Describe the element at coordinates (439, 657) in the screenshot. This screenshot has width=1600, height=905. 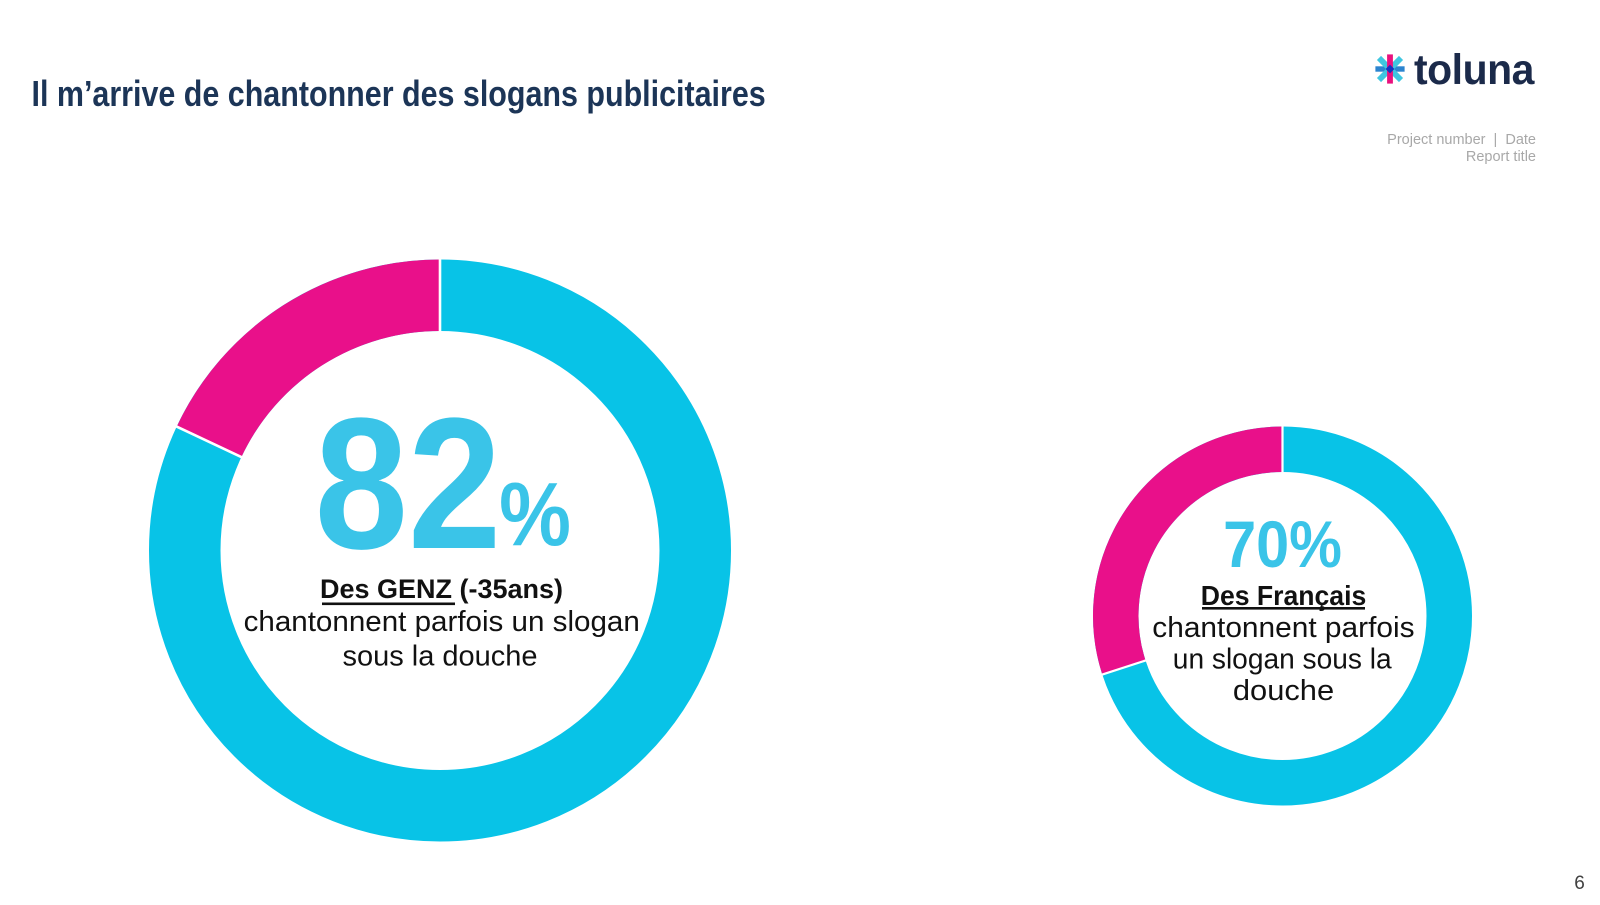
I see `svg-text: sous la douche` at that location.